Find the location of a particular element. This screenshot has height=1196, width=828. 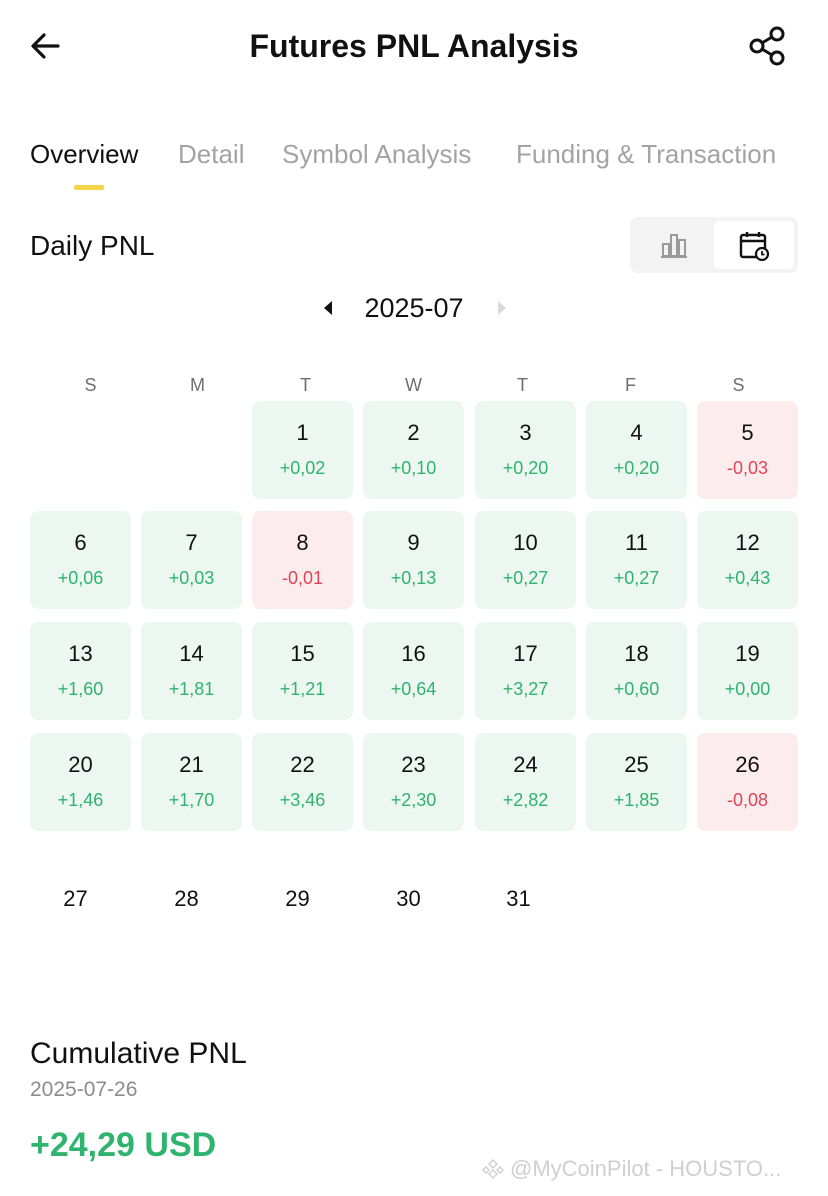

tab-overview: Overview is located at coordinates (84, 154).